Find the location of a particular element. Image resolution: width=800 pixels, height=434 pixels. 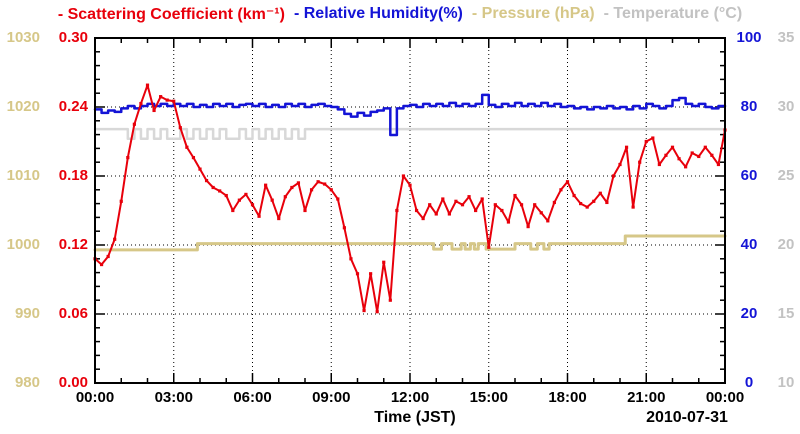

scattering-tick-label: 0.24 is located at coordinates (73, 106).